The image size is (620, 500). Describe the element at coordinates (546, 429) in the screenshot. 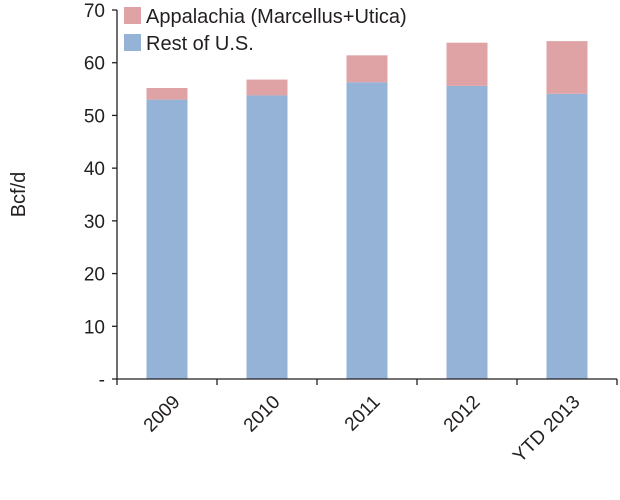

I see `x-tick-label: YTD 2013` at that location.